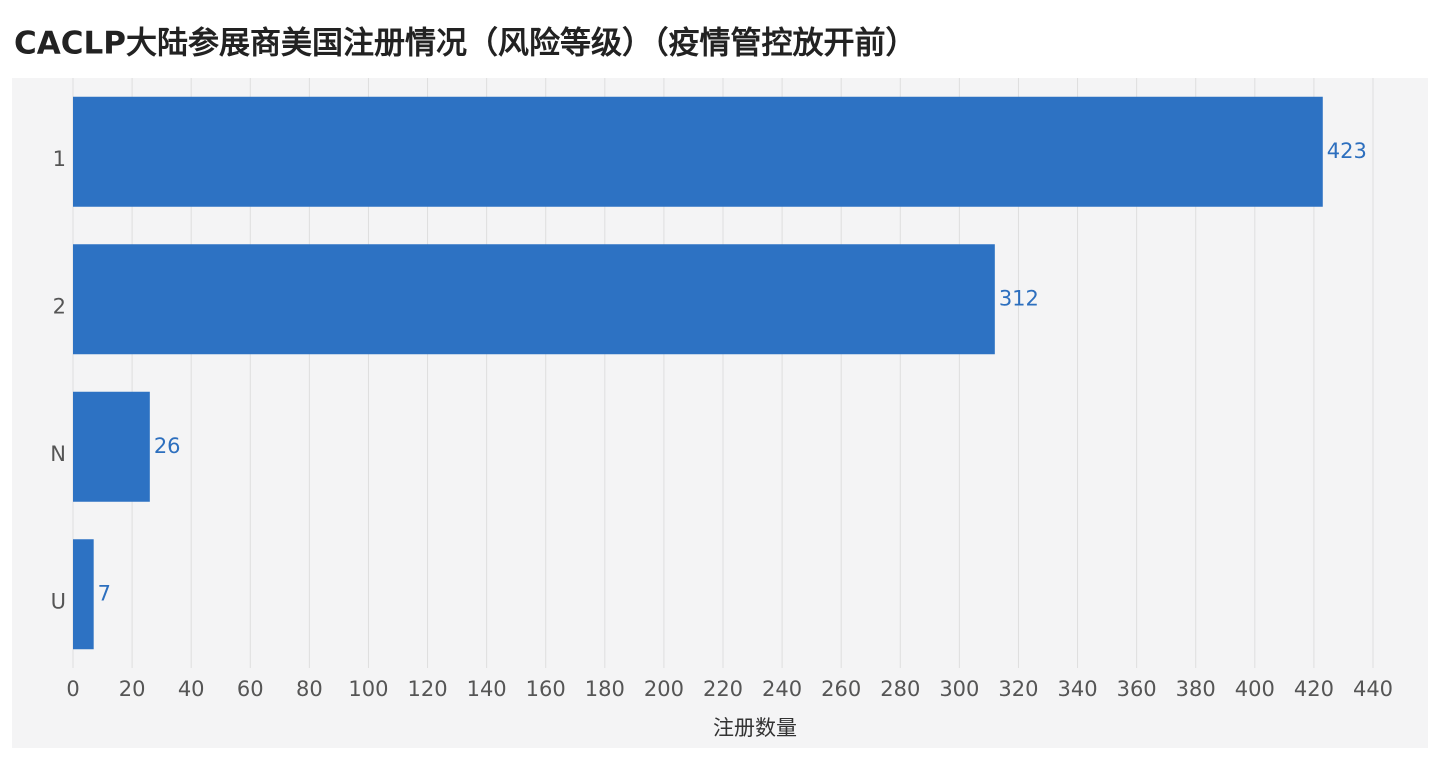 Image resolution: width=1440 pixels, height=762 pixels. Describe the element at coordinates (58, 601) in the screenshot. I see `y-tick-label: U` at that location.